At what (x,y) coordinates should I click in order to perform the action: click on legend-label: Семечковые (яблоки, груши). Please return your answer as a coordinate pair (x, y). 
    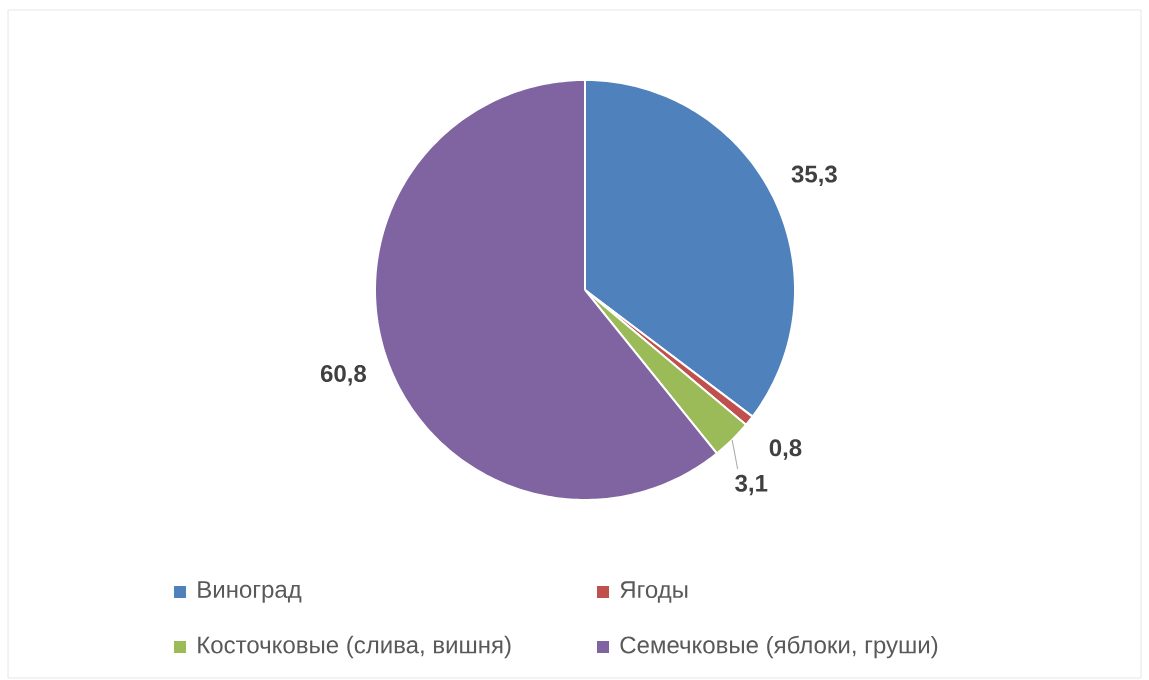
    Looking at the image, I should click on (779, 647).